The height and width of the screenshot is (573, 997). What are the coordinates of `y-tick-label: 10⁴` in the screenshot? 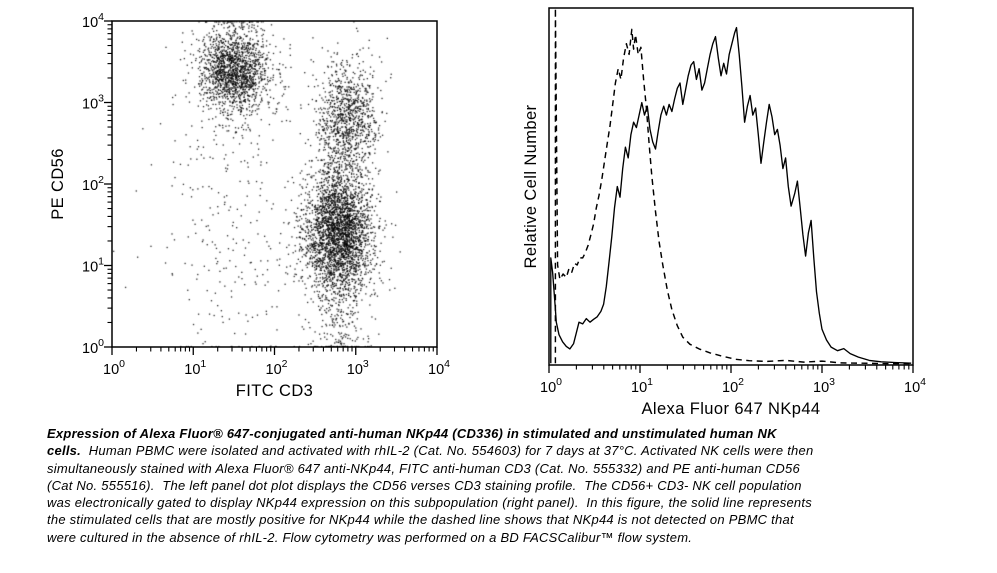 It's located at (93, 21).